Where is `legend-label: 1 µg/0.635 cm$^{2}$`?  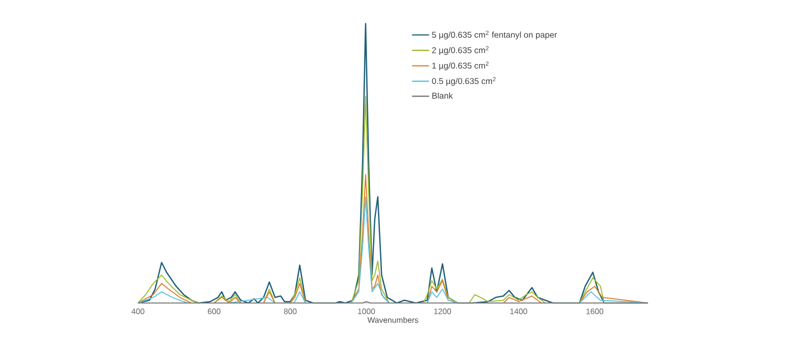
legend-label: 1 µg/0.635 cm$^{2}$ is located at coordinates (460, 66).